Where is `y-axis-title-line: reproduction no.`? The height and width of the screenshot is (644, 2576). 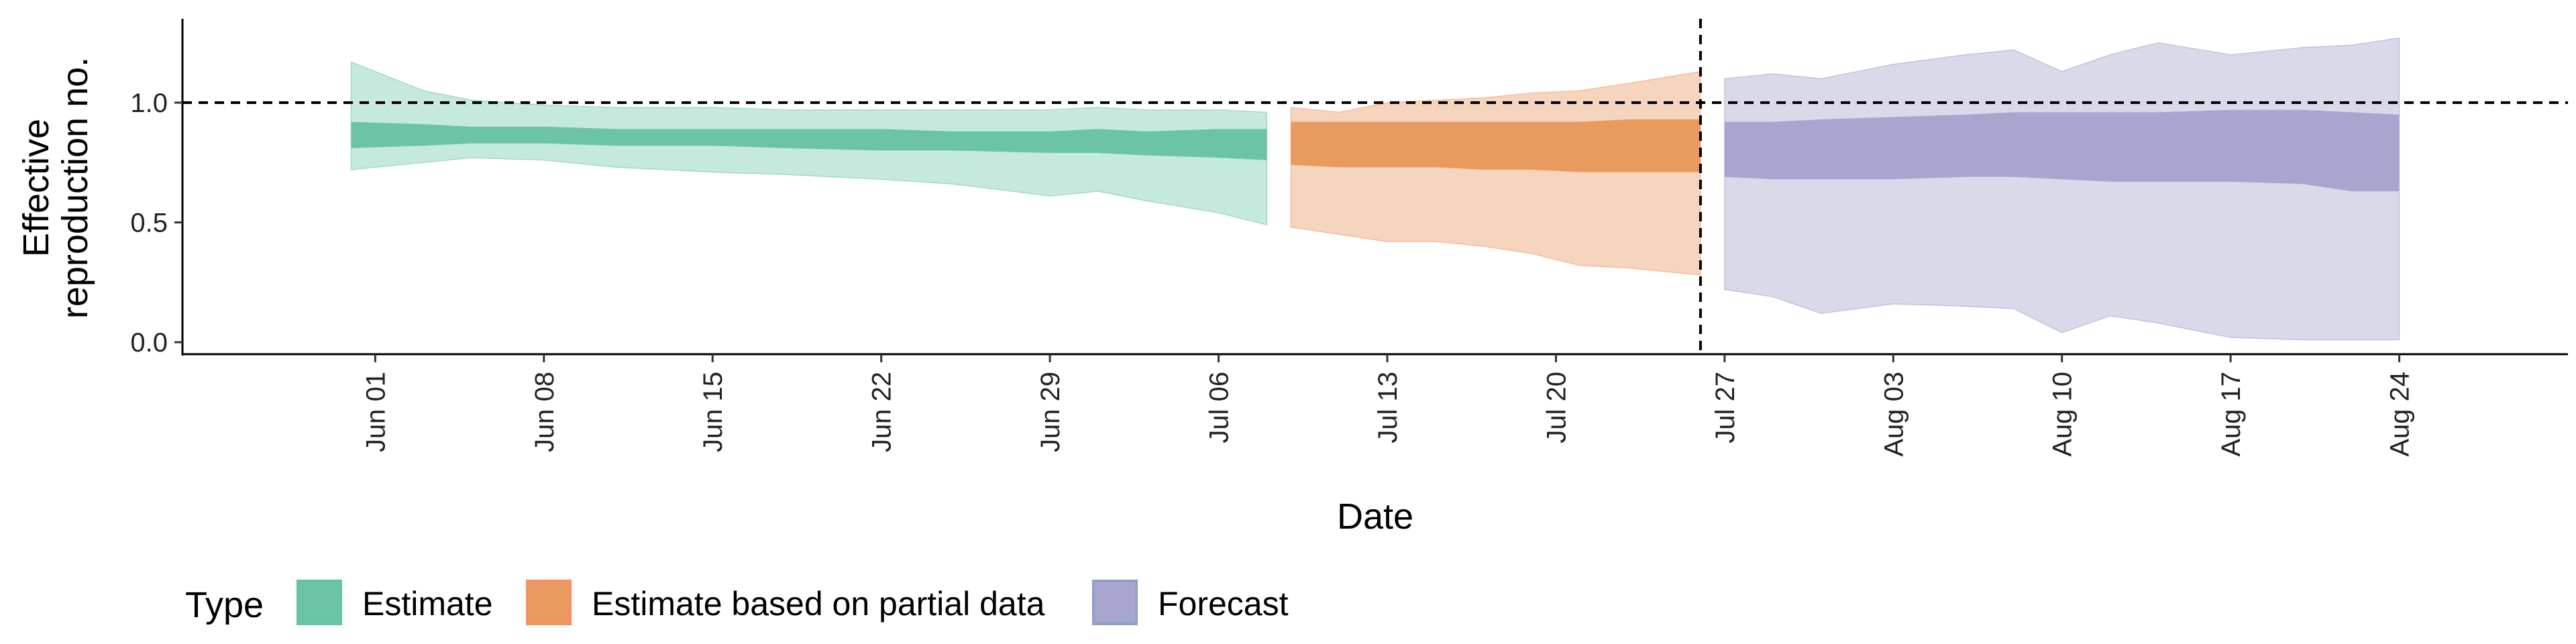 y-axis-title-line: reproduction no. is located at coordinates (75, 188).